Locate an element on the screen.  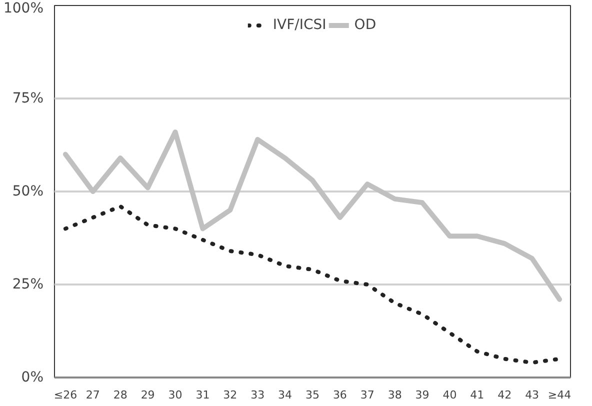
x-tick-label: 34 is located at coordinates (285, 395).